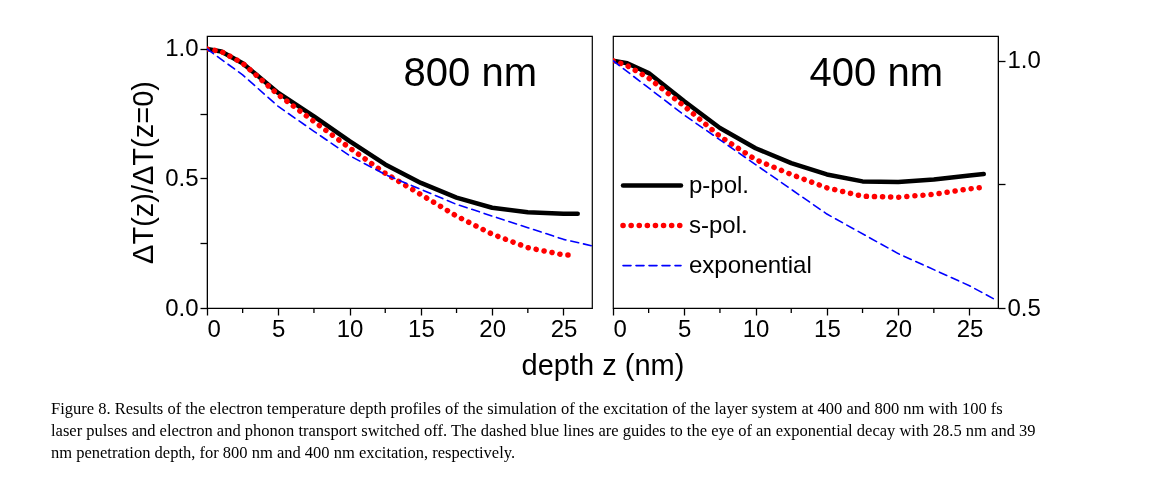 The image size is (1166, 494). I want to click on caption: Figure 8. Results of the electron temperature depth profiles of the simulation of the excitation of the layer system at 400 and 800 nm with 100 fs laser pulses and electron and phonon transport switched off. The dashed blue lines are guides to the eye of an exponential decay with 28.5 nm and 39 nm penetration depth, for 800 nm and 400 nm excitation, respectively., so click(543, 430).